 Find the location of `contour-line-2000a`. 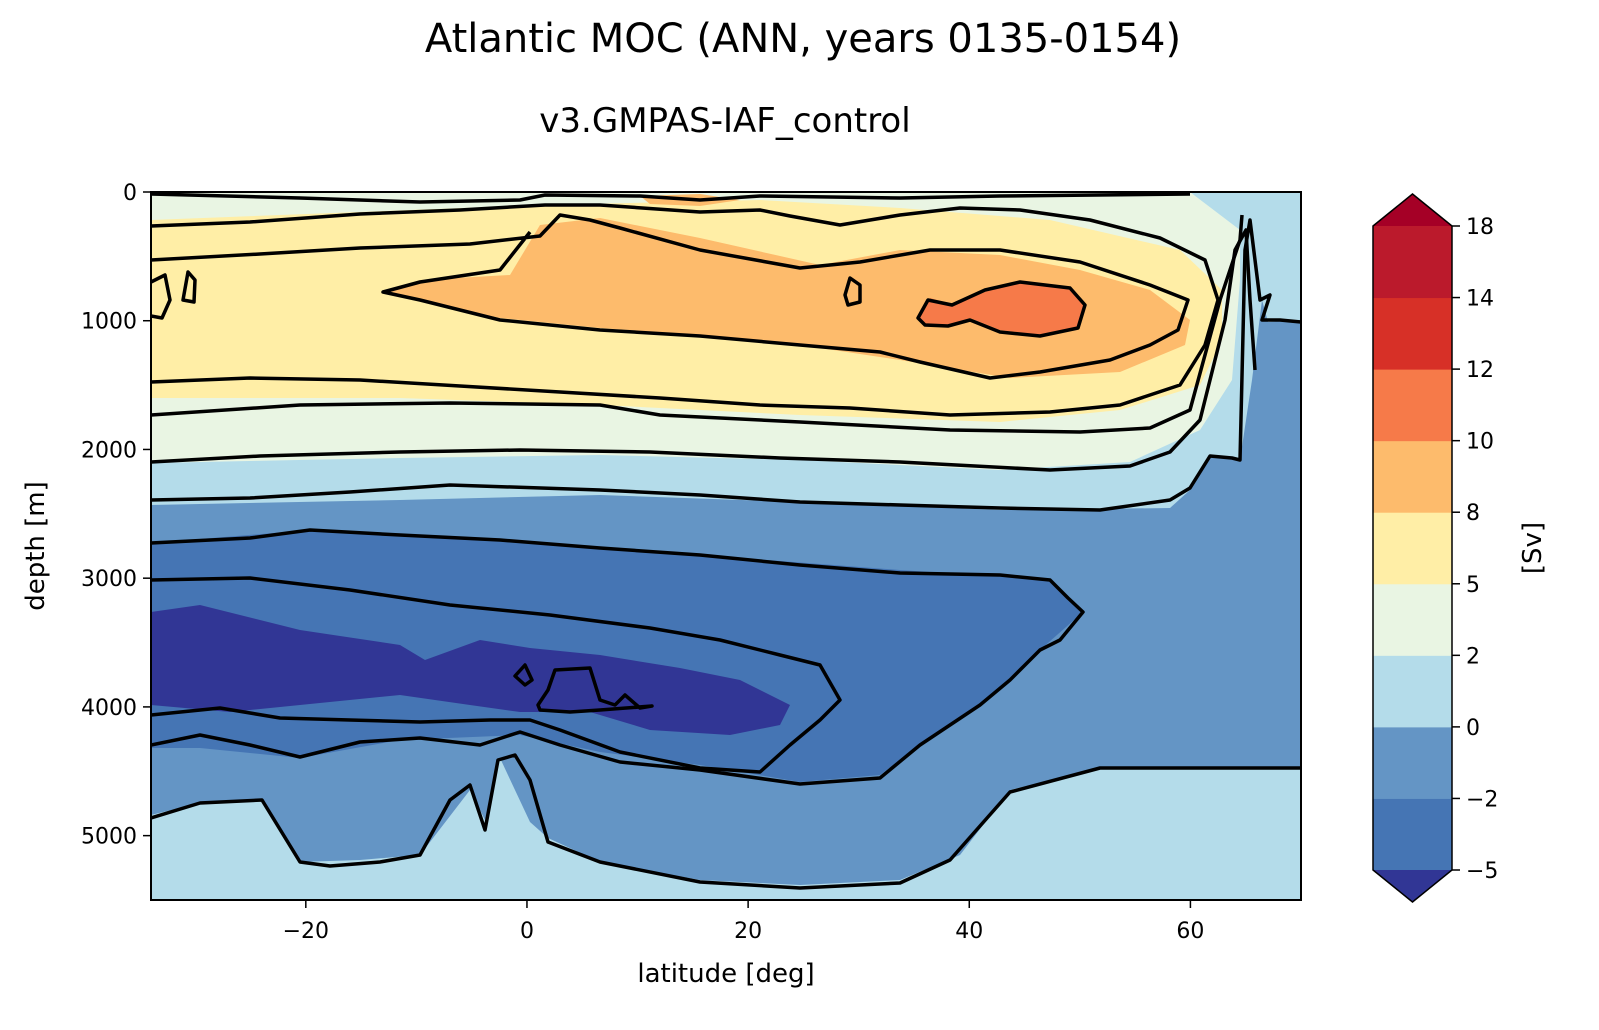

contour-line-2000a is located at coordinates (697, 324).